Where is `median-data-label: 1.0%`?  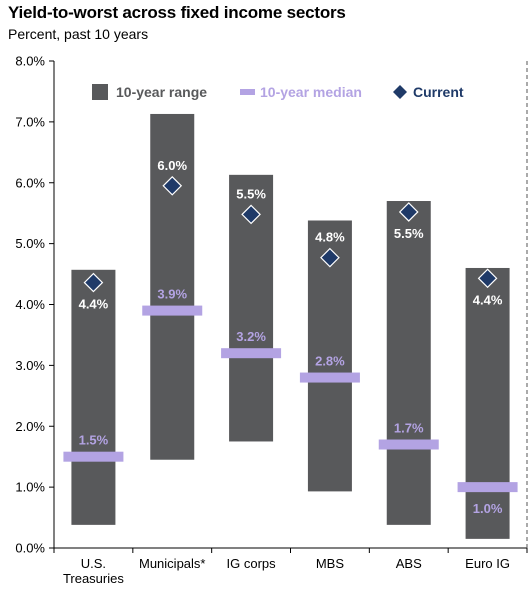 median-data-label: 1.0% is located at coordinates (488, 508).